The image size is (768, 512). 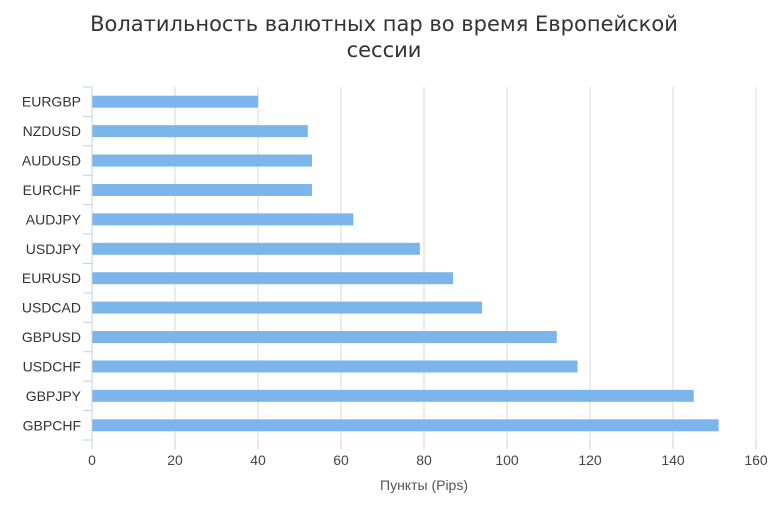 What do you see at coordinates (673, 460) in the screenshot?
I see `x-tick-label: 140` at bounding box center [673, 460].